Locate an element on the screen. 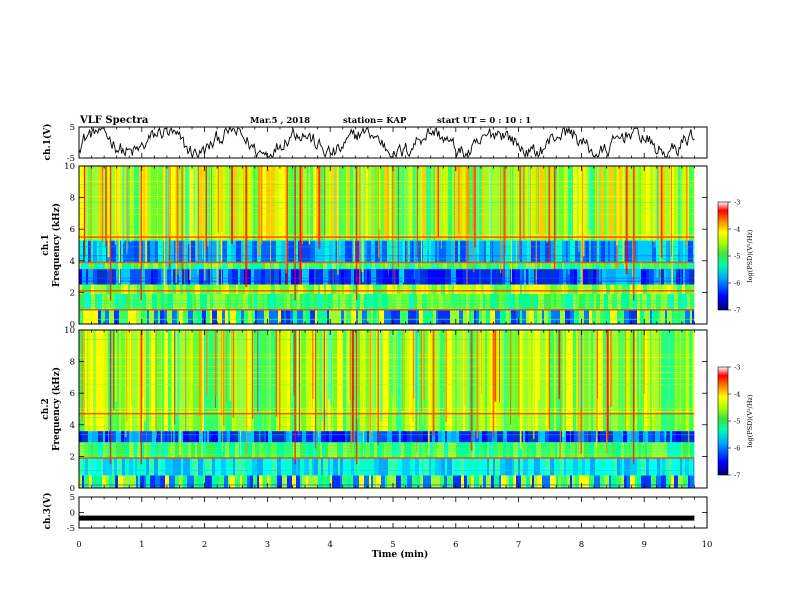  x-tick-label: 4 is located at coordinates (329, 545).